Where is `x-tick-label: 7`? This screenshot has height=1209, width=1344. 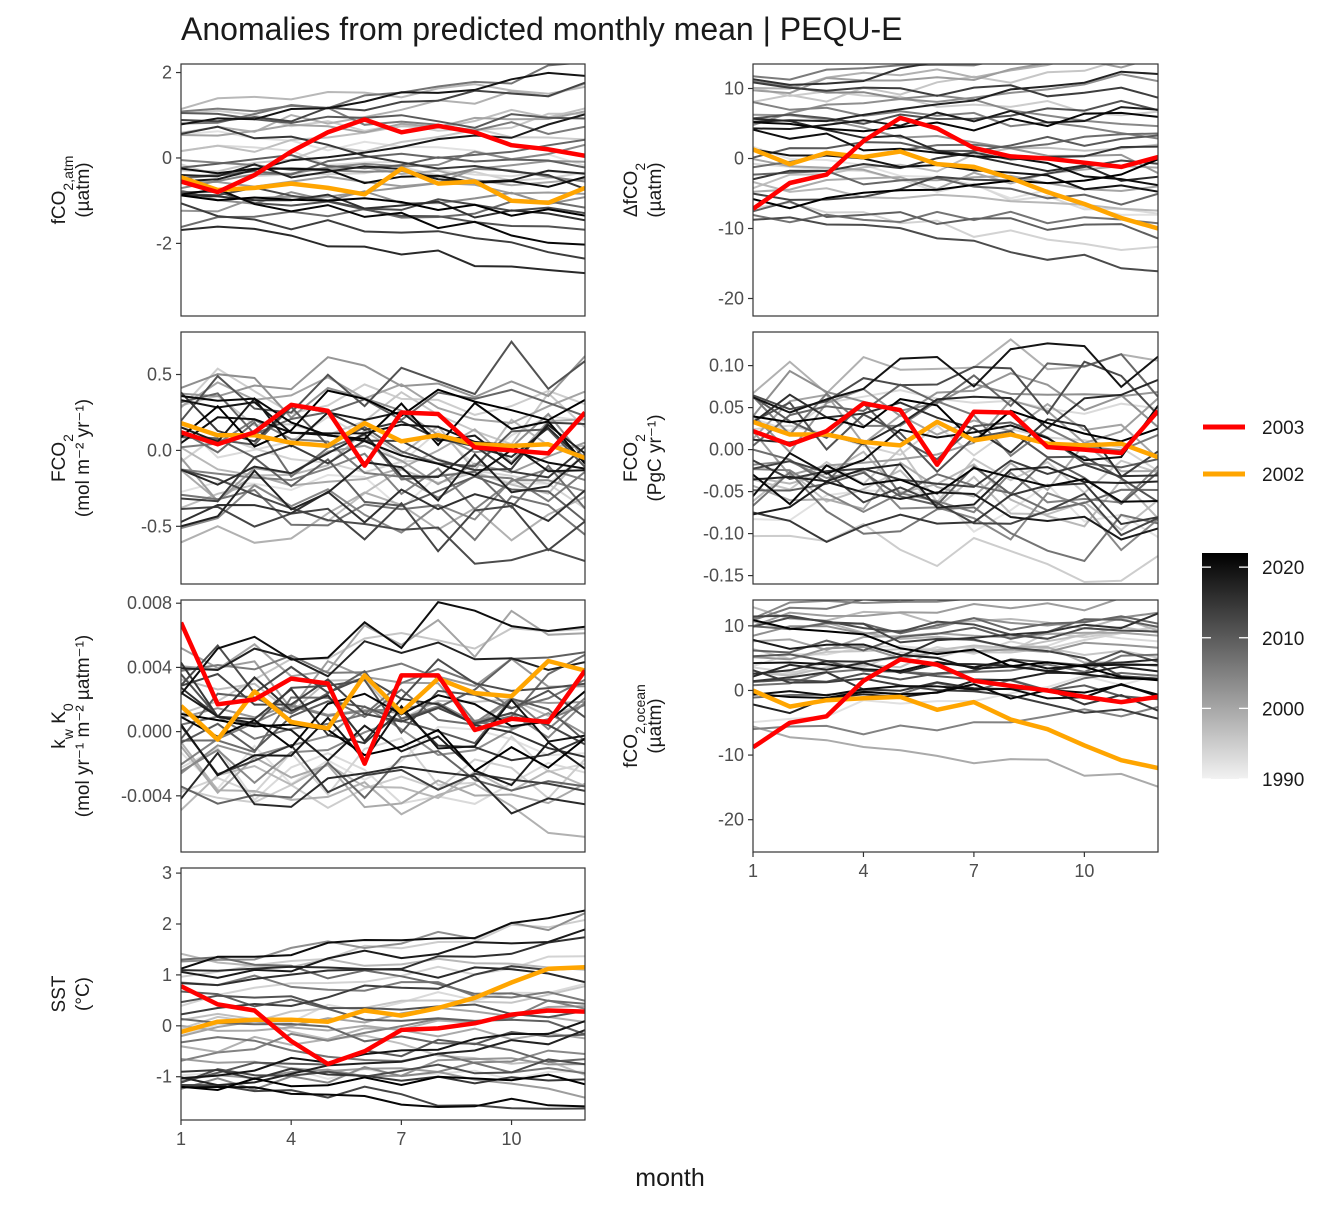 x-tick-label: 7 is located at coordinates (401, 1139).